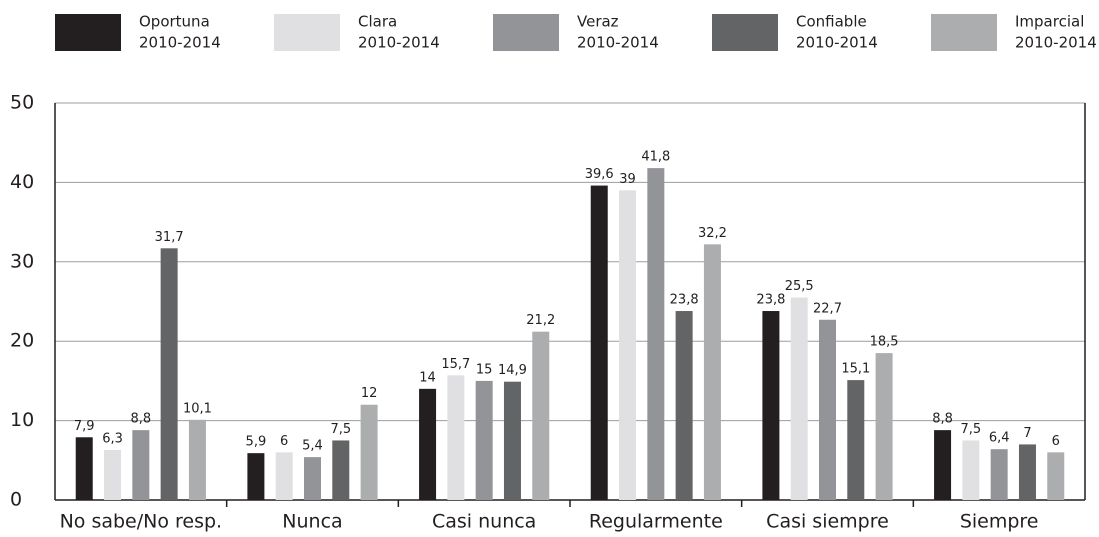  I want to click on x-tick-label: Regularmente, so click(656, 522).